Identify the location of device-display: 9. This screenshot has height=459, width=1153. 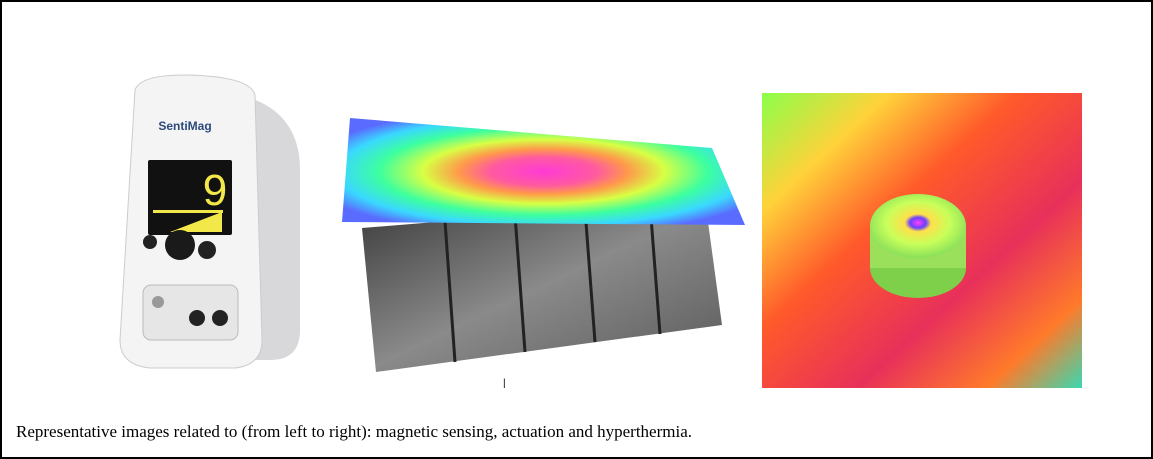
(215, 190).